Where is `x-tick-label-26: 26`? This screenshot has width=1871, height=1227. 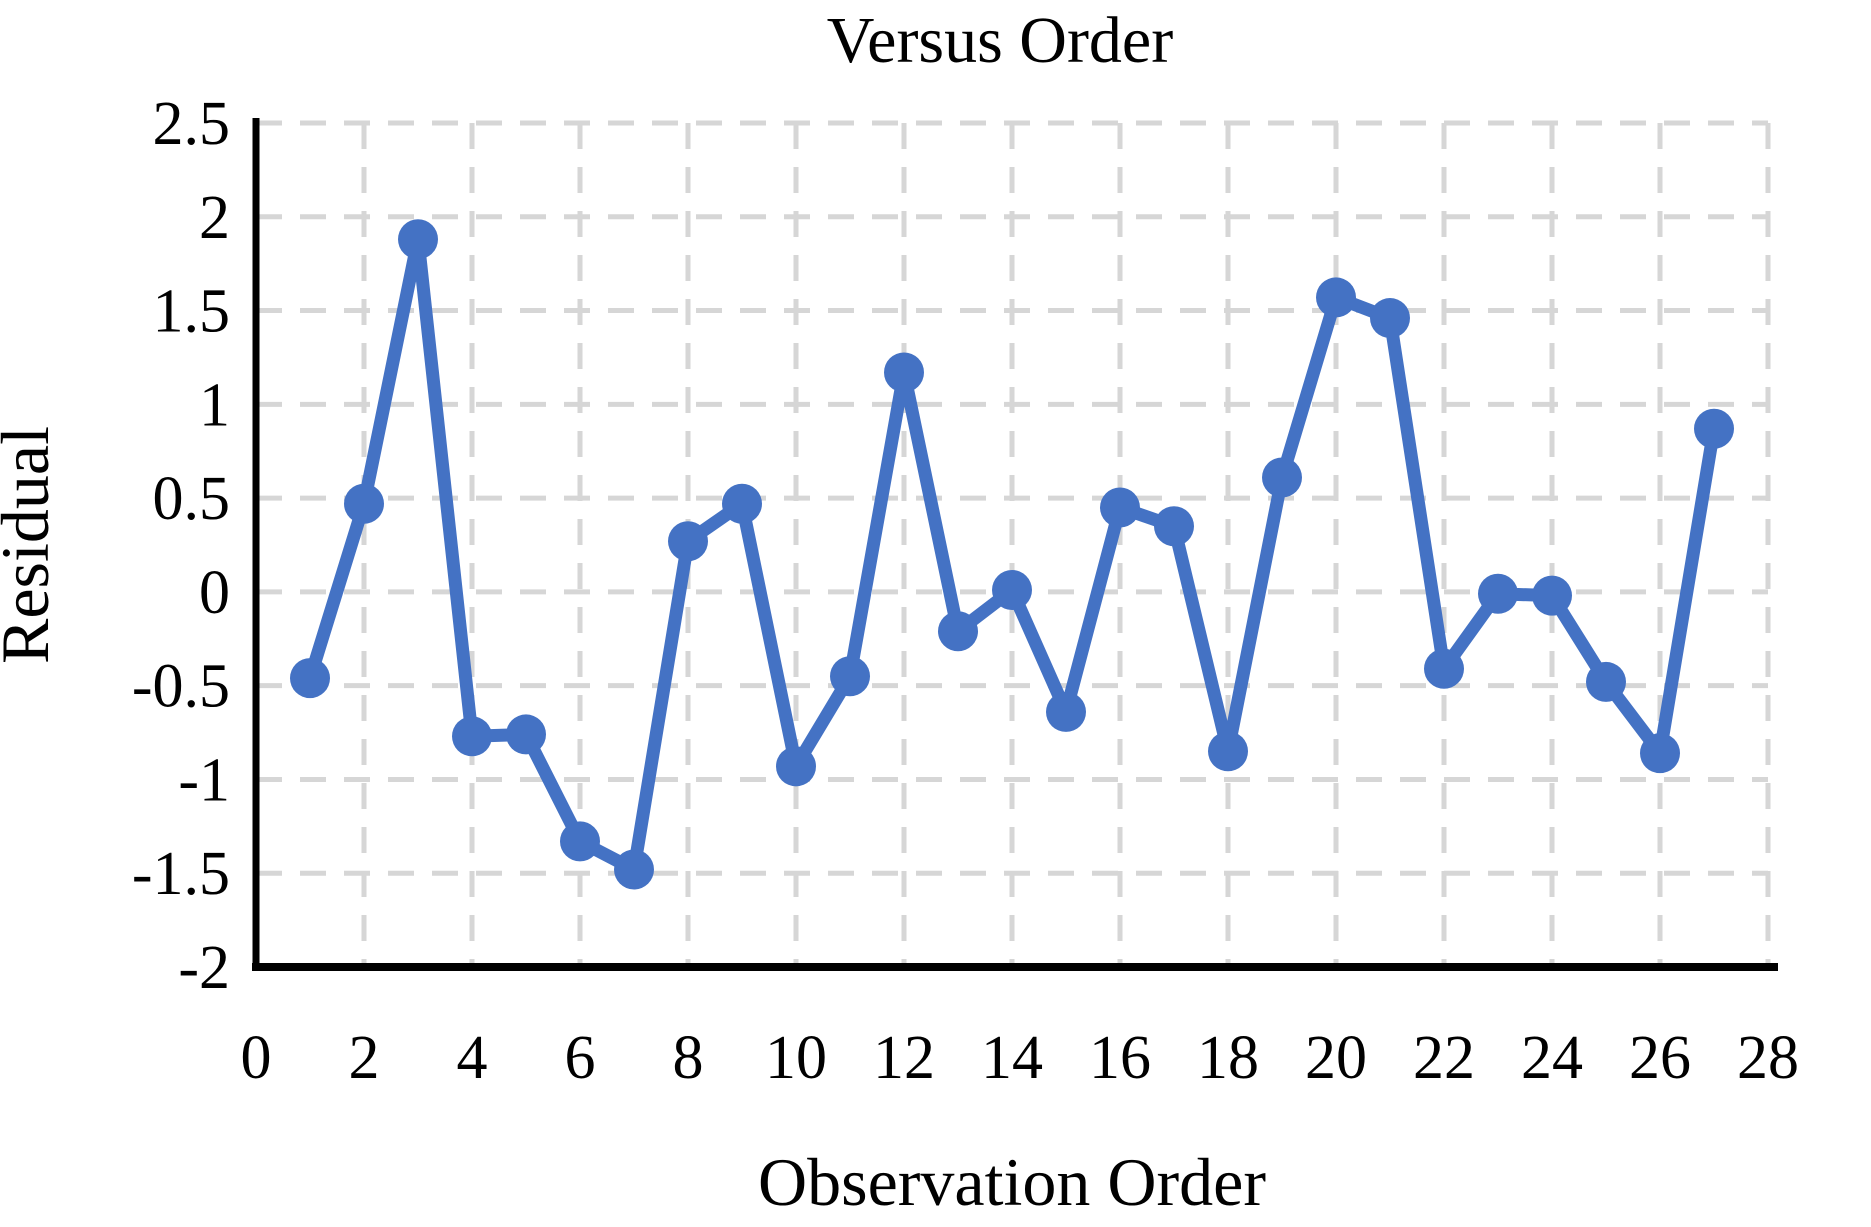
x-tick-label-26: 26 is located at coordinates (1660, 1058).